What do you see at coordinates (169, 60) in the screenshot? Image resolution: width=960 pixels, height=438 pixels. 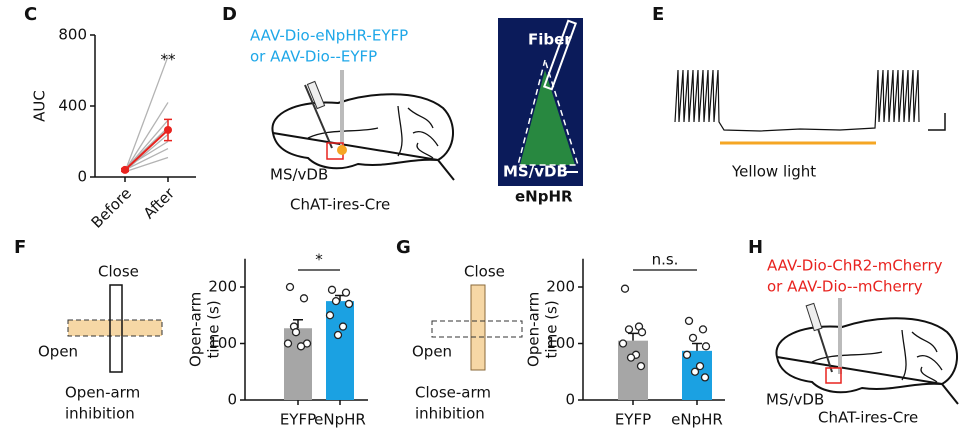 I see `annotation: **` at bounding box center [169, 60].